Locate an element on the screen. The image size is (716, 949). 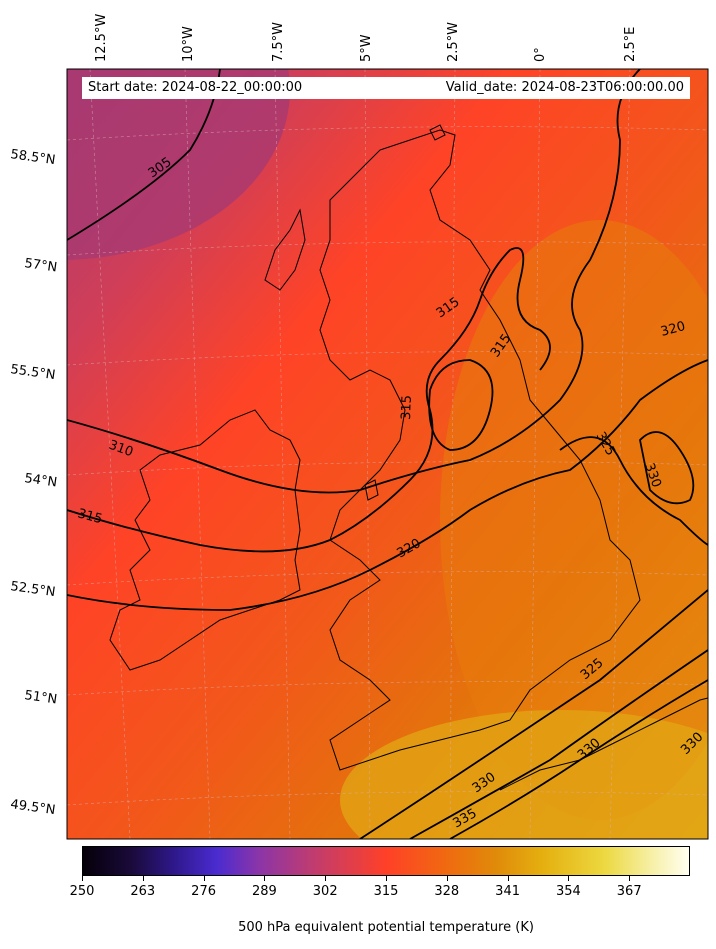
lat-label: 57°N is located at coordinates (40, 265).